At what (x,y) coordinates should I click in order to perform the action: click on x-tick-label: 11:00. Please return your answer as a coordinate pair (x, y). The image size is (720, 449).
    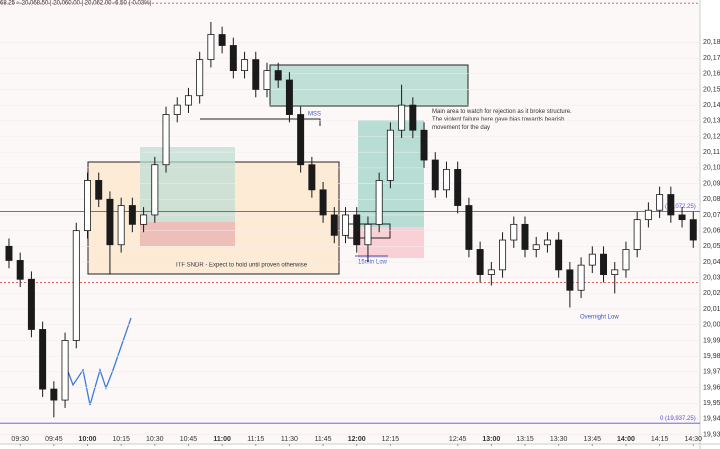
    Looking at the image, I should click on (222, 439).